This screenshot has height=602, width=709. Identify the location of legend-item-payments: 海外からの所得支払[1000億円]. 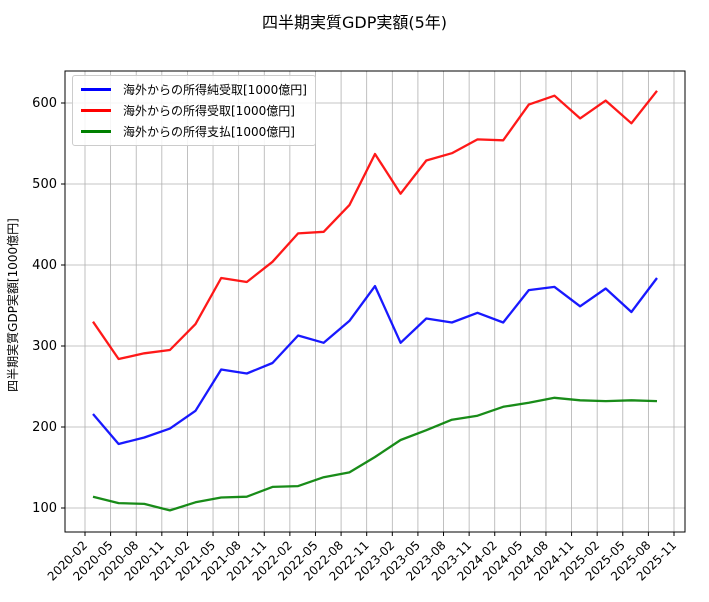
(194, 131).